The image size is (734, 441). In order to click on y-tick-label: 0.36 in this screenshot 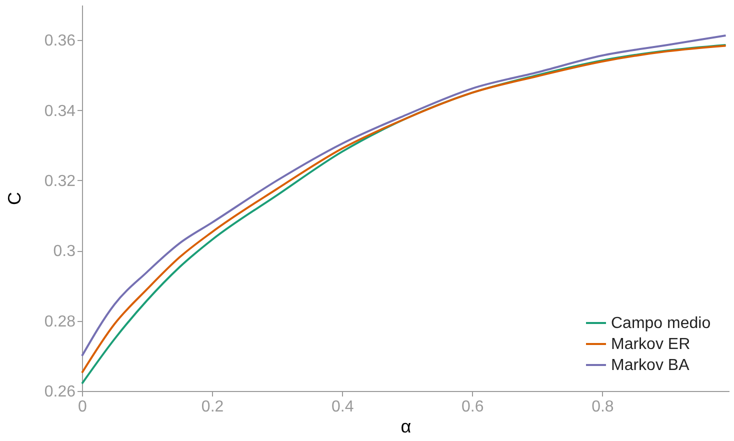, I will do `click(60, 41)`.